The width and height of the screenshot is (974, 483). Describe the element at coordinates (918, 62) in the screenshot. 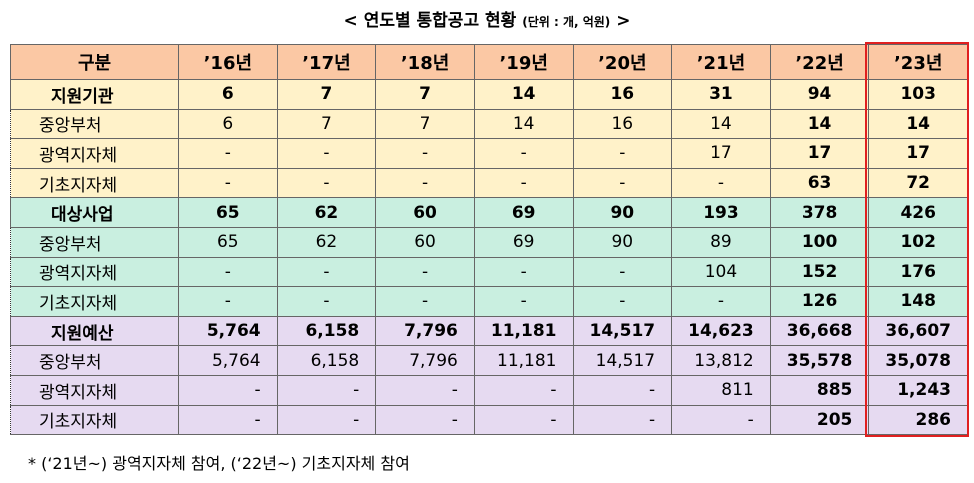

I see `header-cell: ’23년` at that location.